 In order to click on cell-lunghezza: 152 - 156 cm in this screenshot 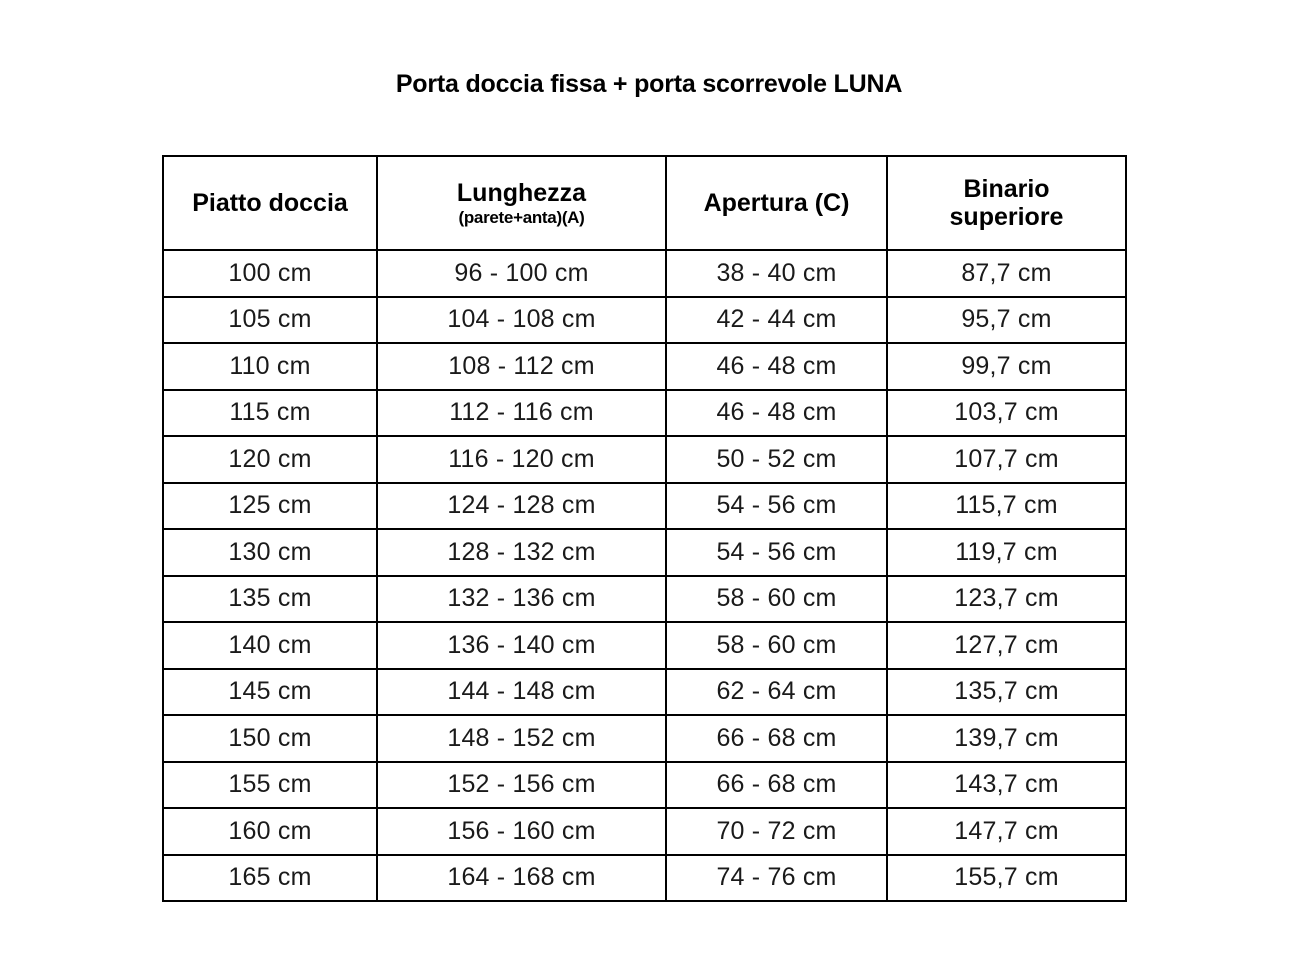, I will do `click(521, 784)`.